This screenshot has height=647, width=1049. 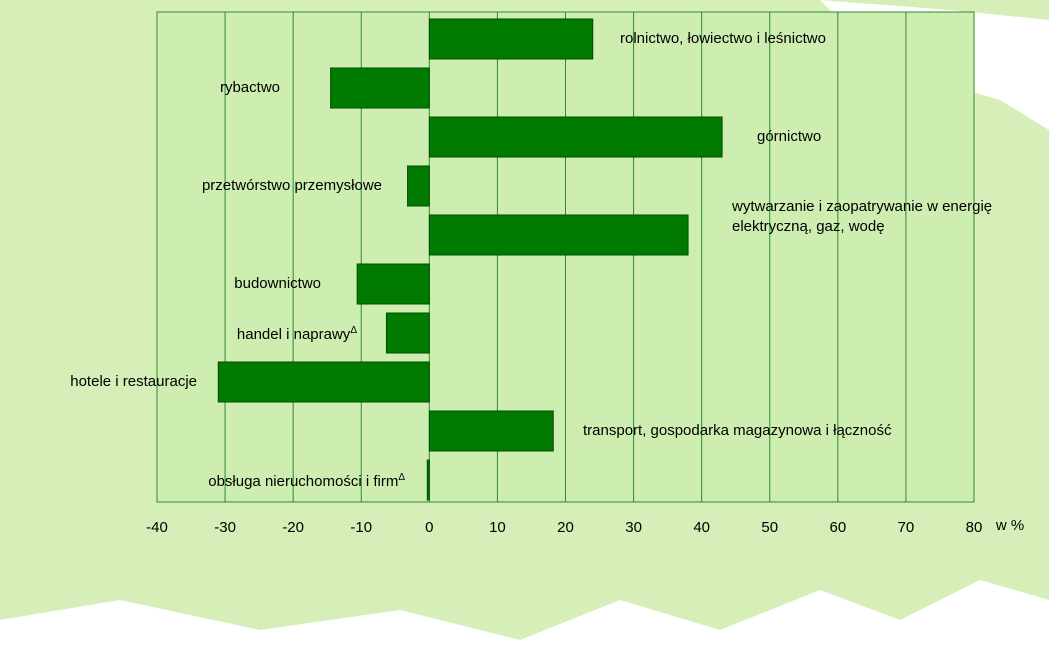 I want to click on category-label-wrap: rolnictwo, łowiectwo i leśnictwo, so click(x=780, y=39).